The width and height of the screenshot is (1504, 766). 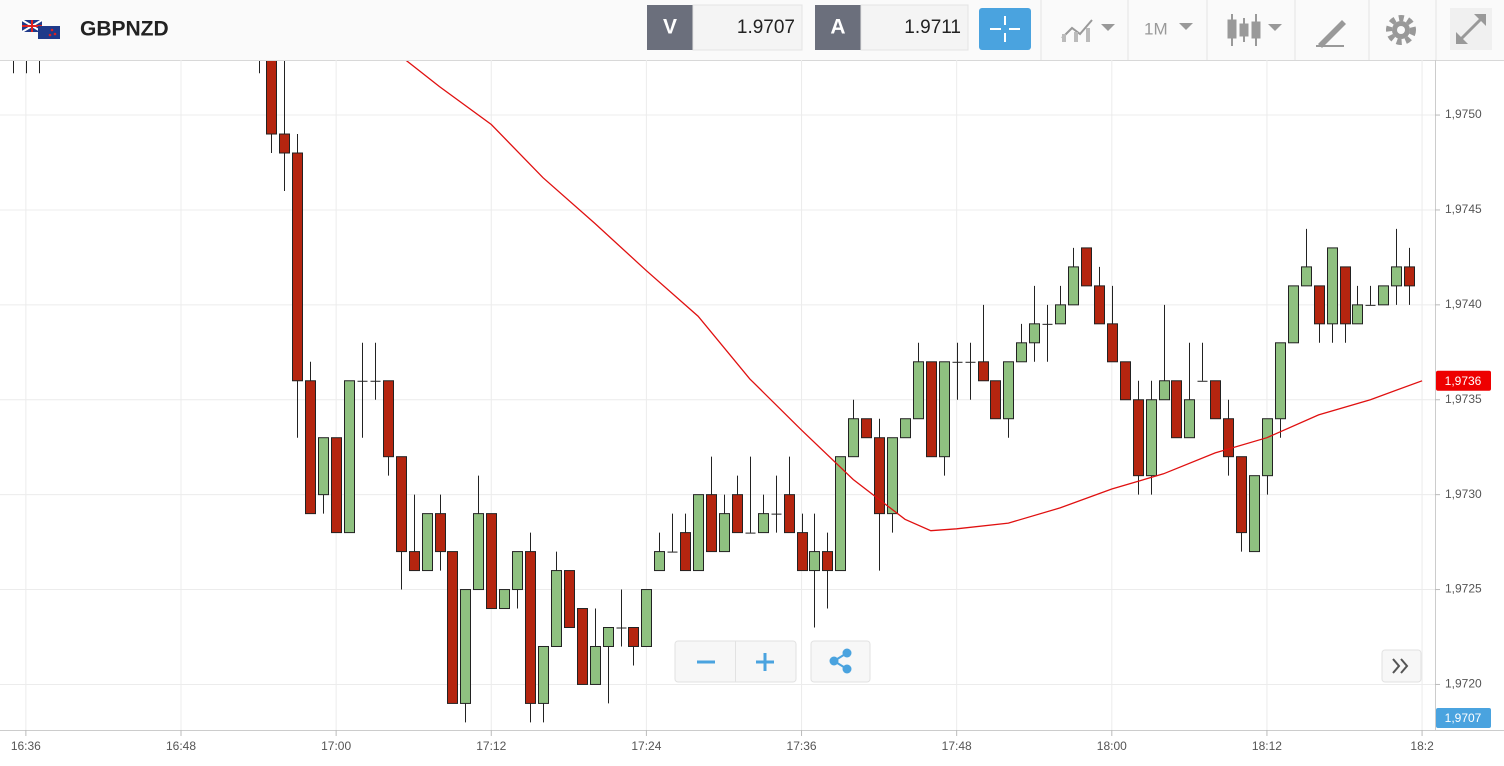 I want to click on y-tick-label: 1,9735, so click(x=1463, y=399).